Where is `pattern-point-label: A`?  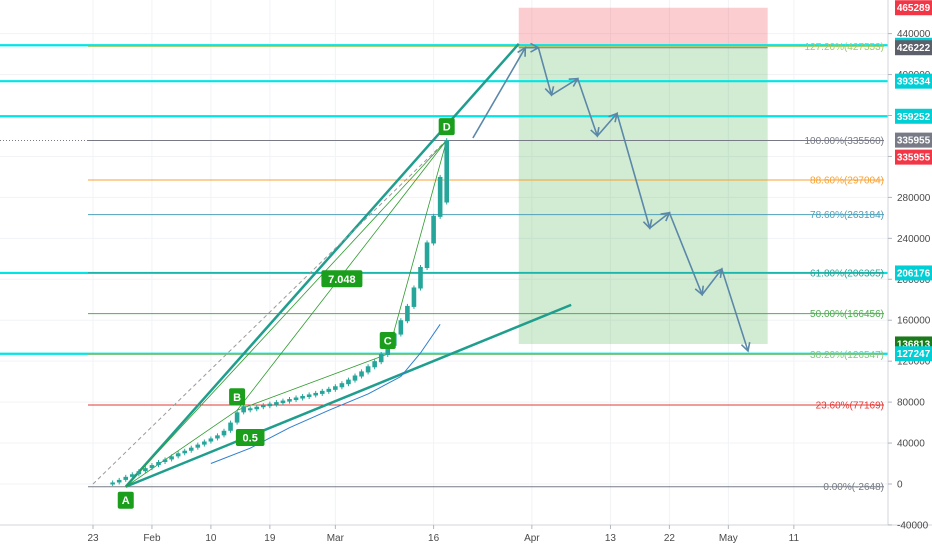
pattern-point-label: A is located at coordinates (126, 501).